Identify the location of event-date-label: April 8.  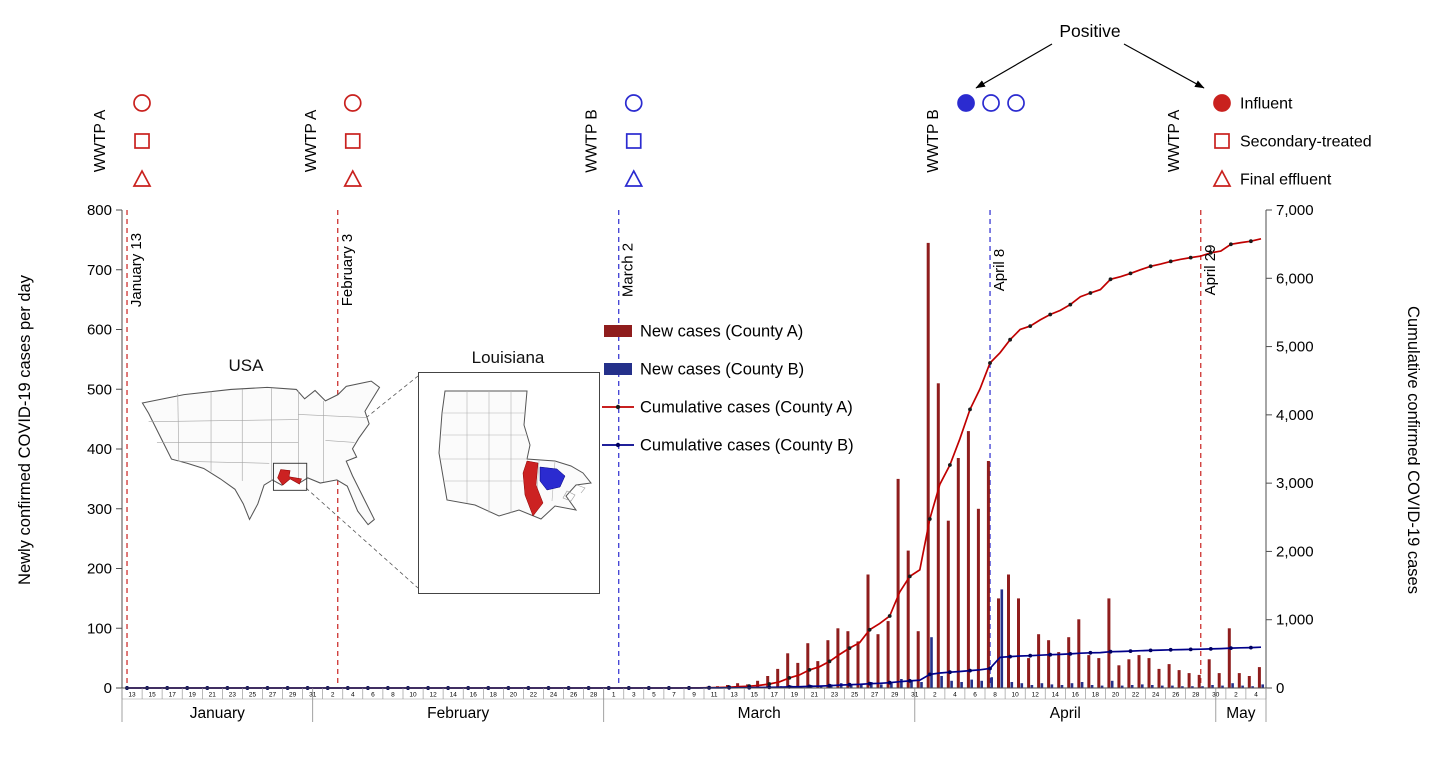
(999, 270).